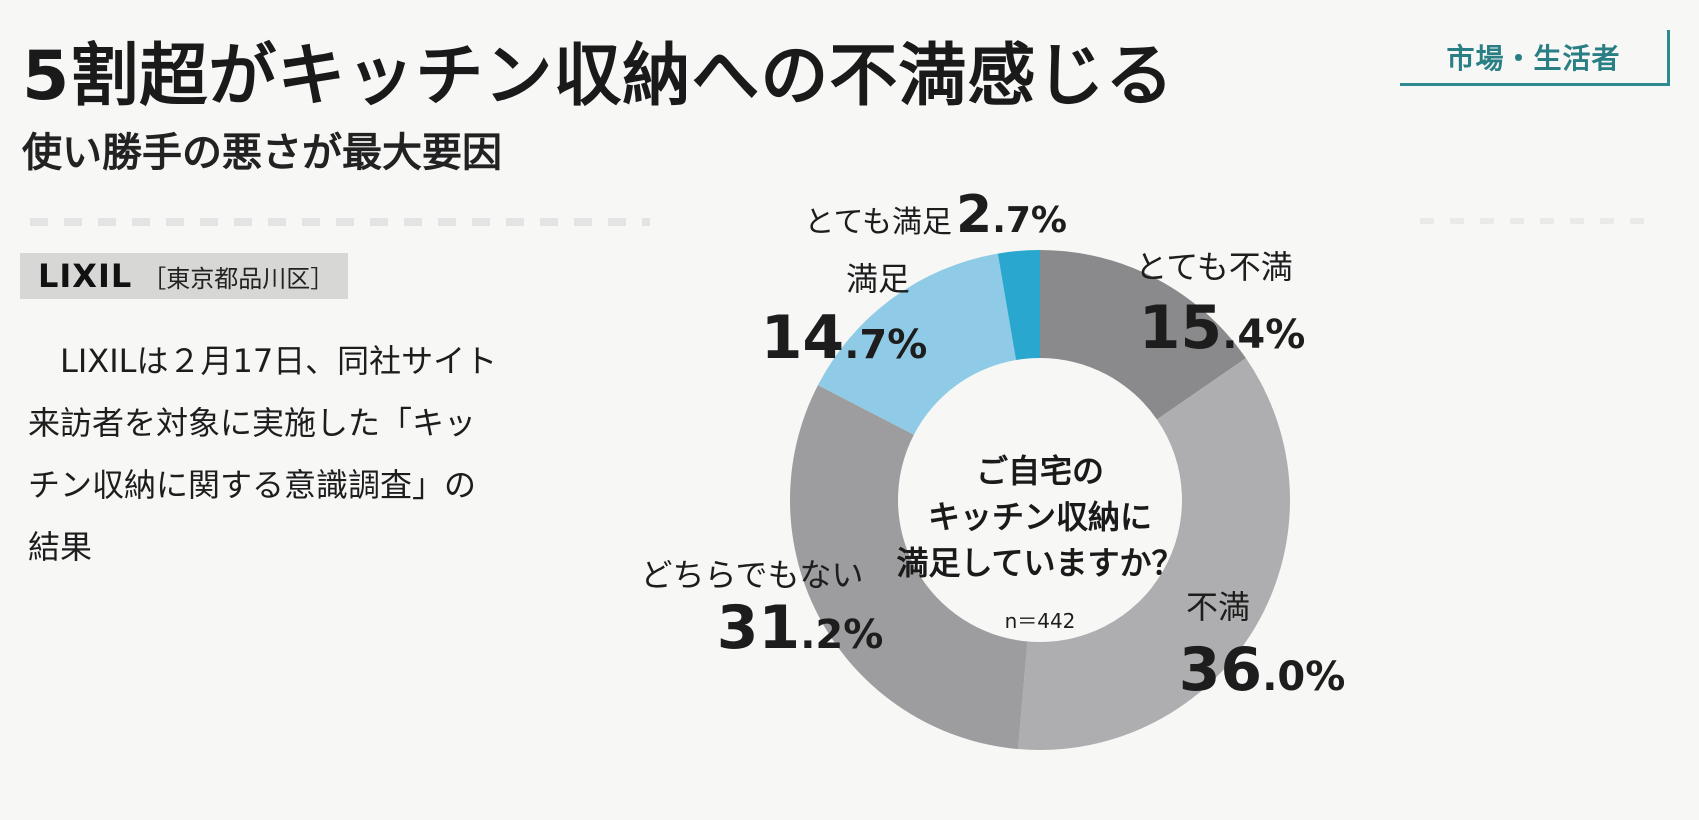 This screenshot has width=1699, height=820. Describe the element at coordinates (598, 76) in the screenshot. I see `headline: 5割超がキッチン収納への不満感じる` at that location.